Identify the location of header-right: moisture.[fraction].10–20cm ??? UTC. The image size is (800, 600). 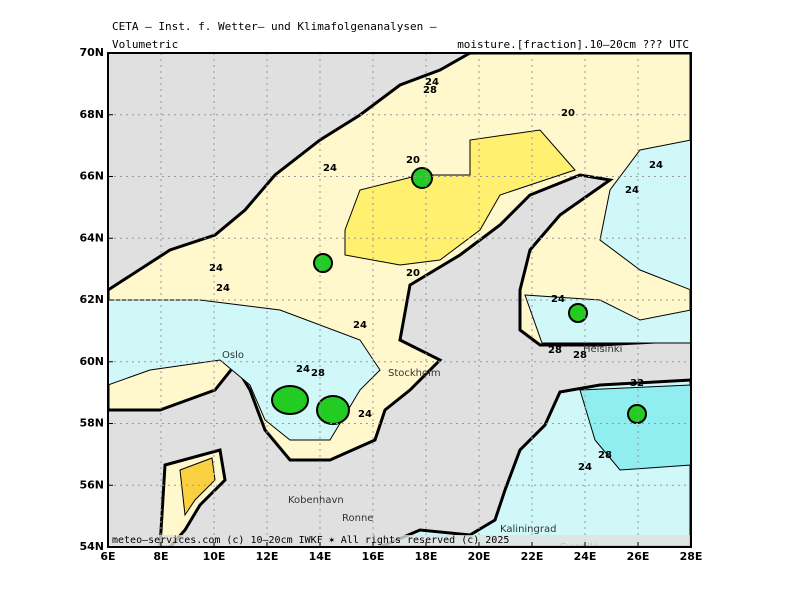
(573, 44).